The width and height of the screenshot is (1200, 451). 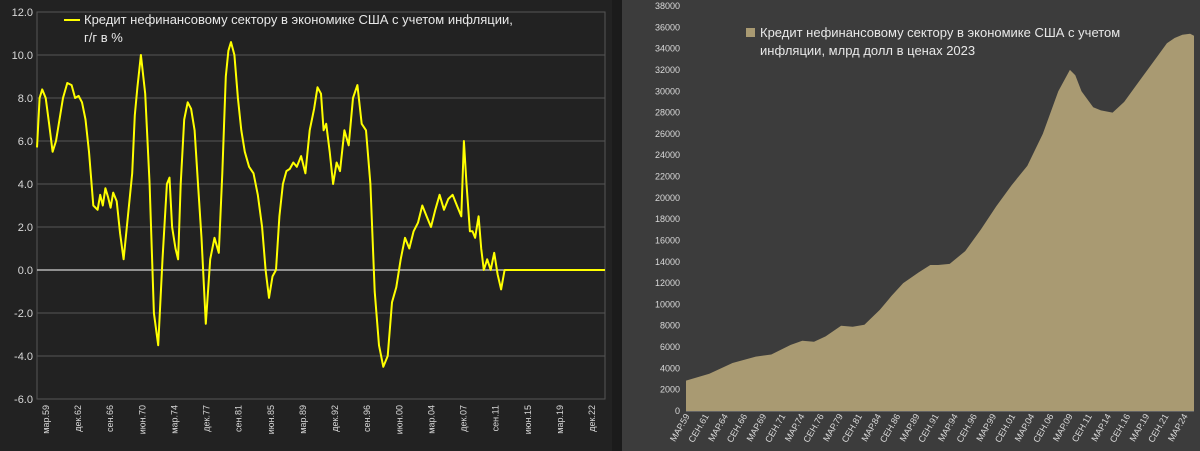 What do you see at coordinates (667, 91) in the screenshot?
I see `y-tick-label: 30000` at bounding box center [667, 91].